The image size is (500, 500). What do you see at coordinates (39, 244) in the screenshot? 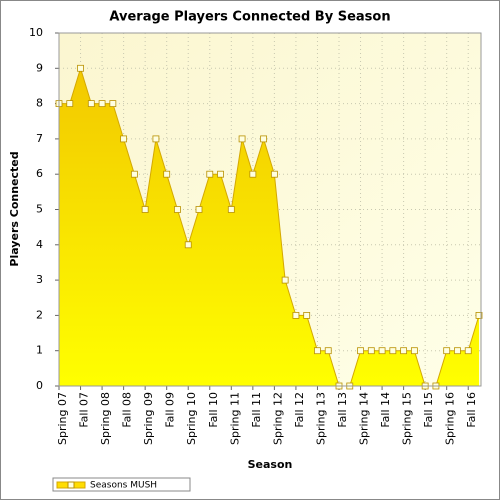
I see `y-tick-label: 4` at bounding box center [39, 244].